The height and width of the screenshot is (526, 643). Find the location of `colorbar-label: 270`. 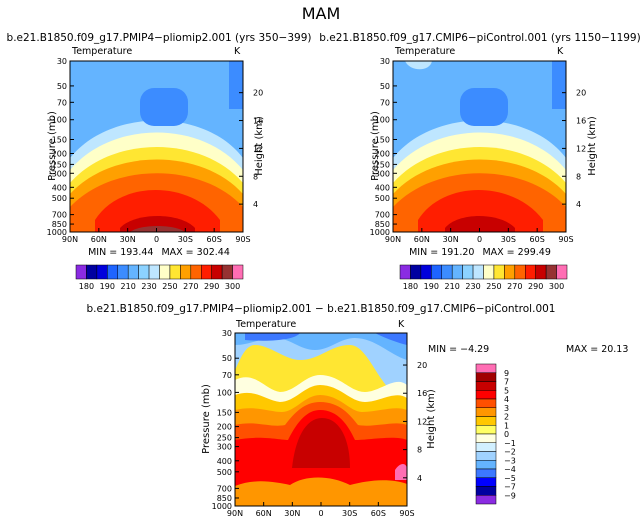

colorbar-label: 270 is located at coordinates (514, 286).